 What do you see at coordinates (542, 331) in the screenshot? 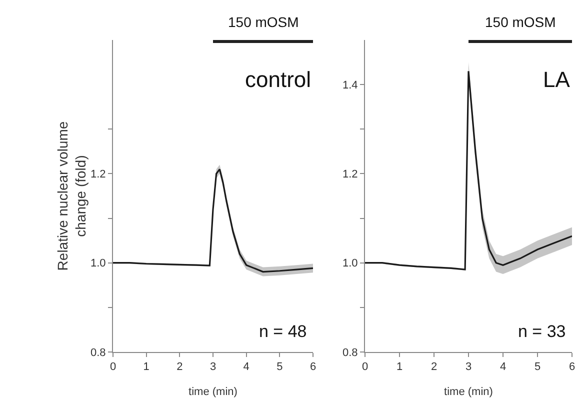
I see `annotation: n = 33` at bounding box center [542, 331].